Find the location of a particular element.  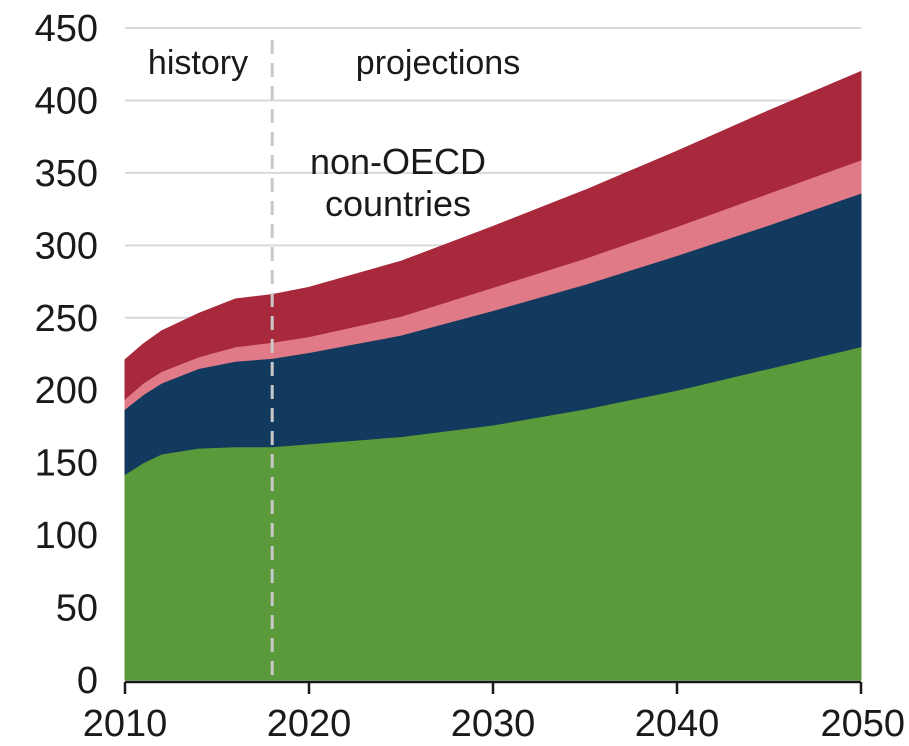

y-tick-label: 0 is located at coordinates (87, 681).